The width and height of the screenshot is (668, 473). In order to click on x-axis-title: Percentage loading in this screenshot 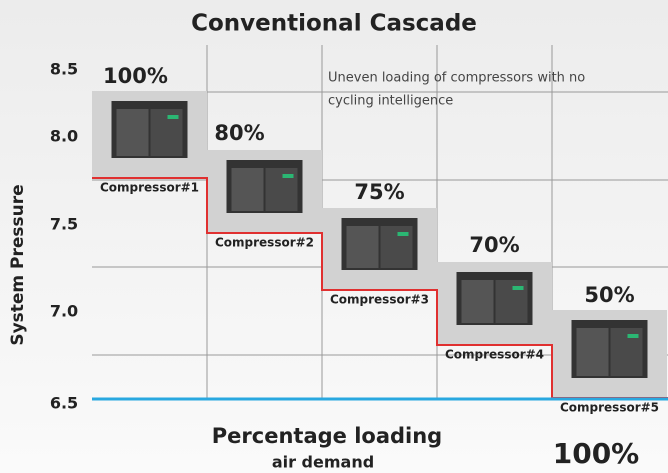, I will do `click(327, 436)`.